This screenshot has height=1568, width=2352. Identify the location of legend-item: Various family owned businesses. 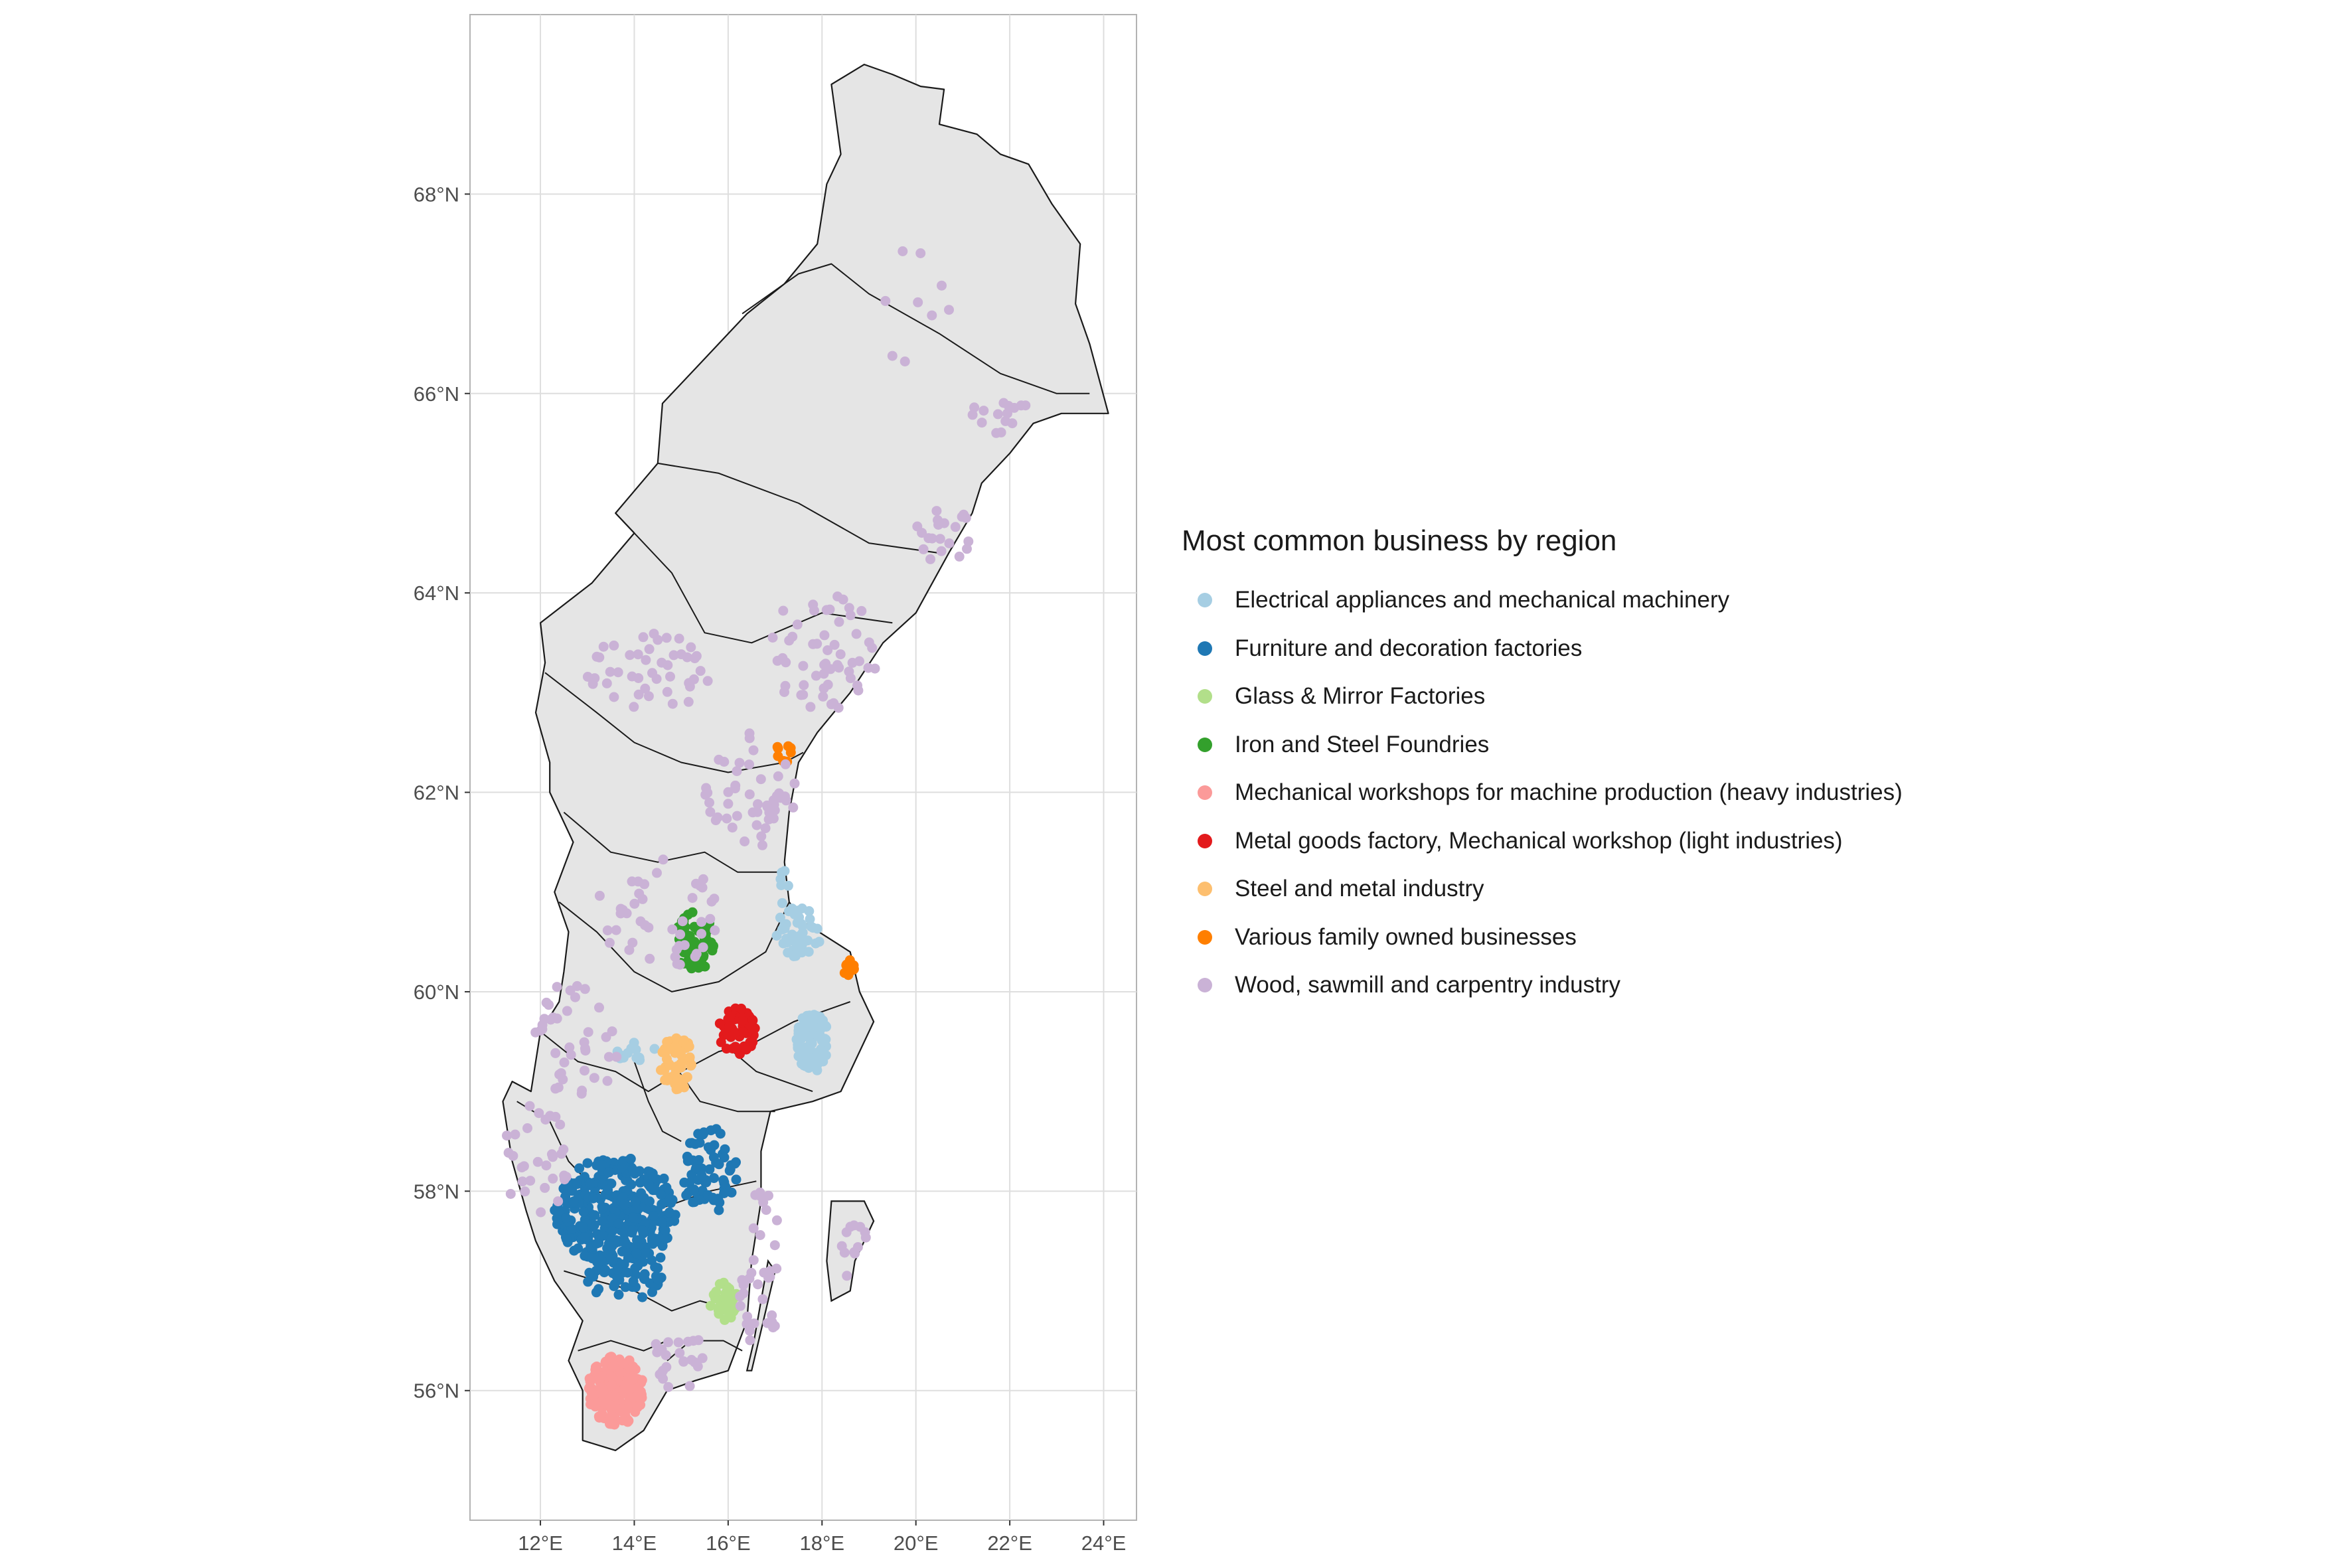
(1543, 938).